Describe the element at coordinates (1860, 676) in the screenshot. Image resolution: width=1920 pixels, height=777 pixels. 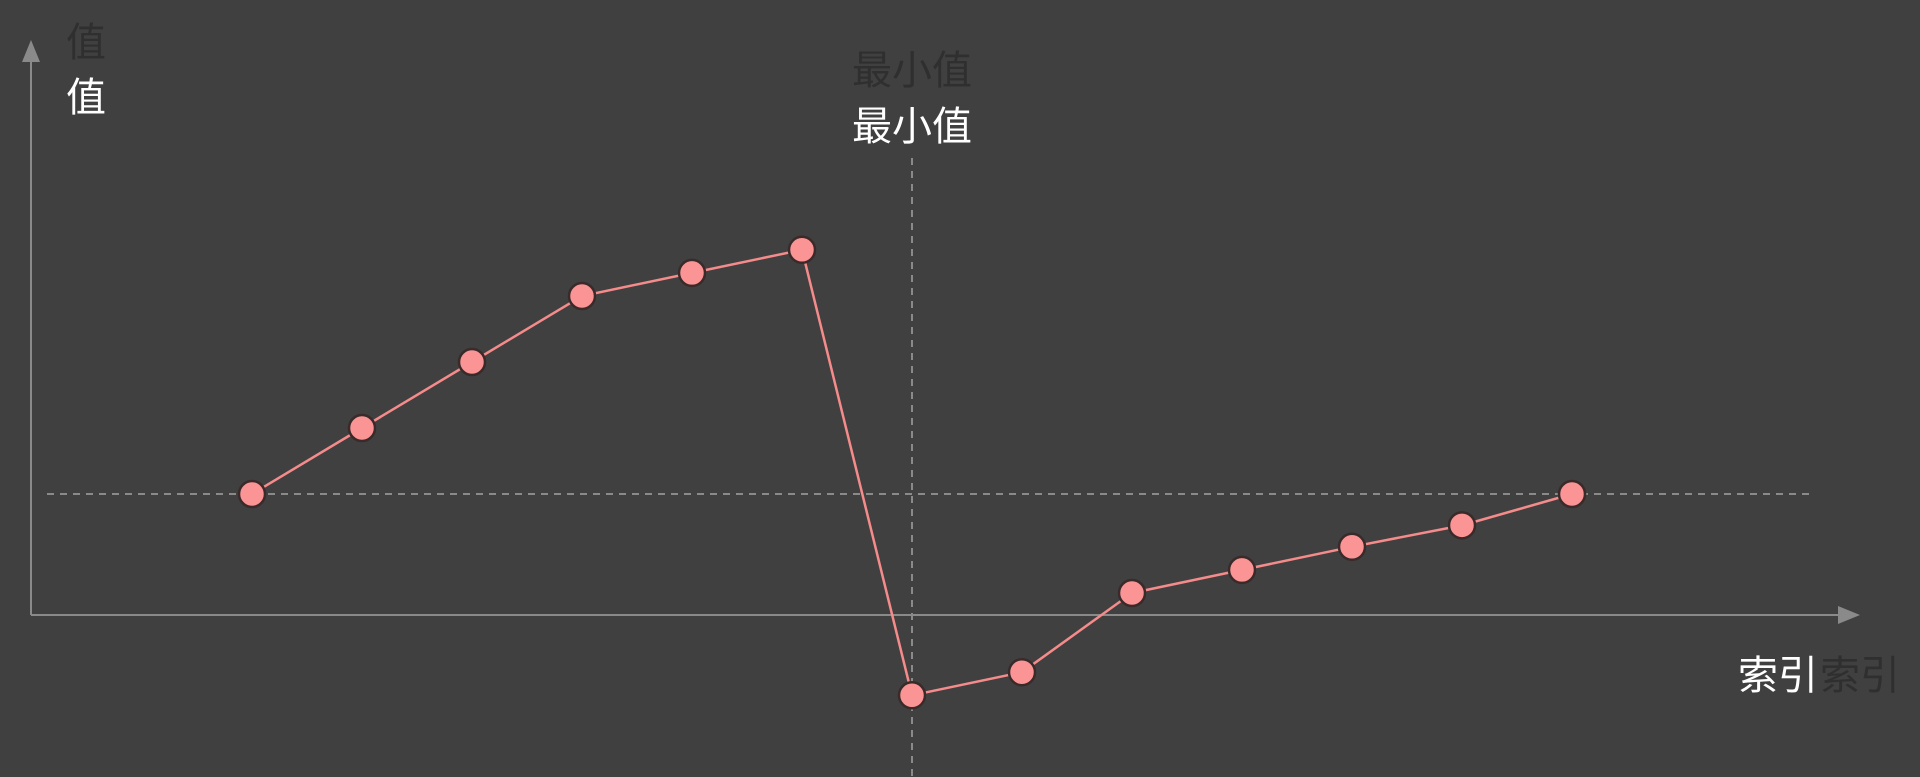
I see `x-axis-label-shadow: 索引` at that location.